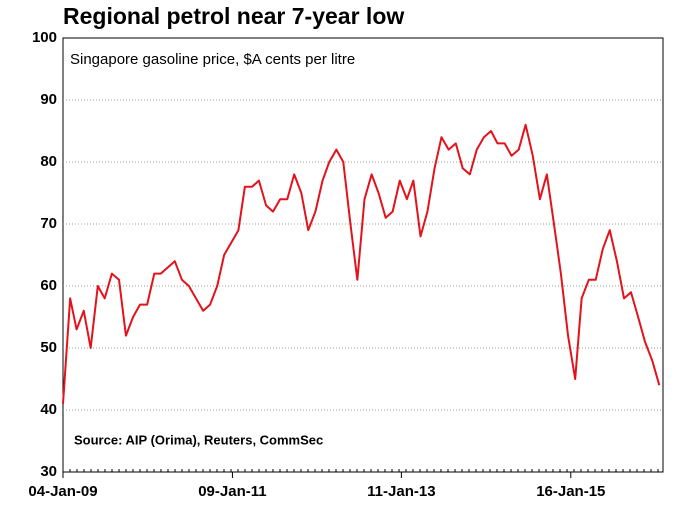 This screenshot has height=520, width=680. Describe the element at coordinates (48, 223) in the screenshot. I see `y-tick-label: 70` at that location.